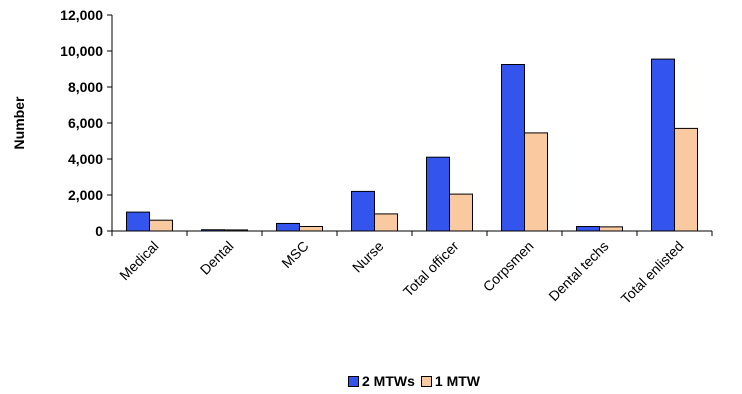 The width and height of the screenshot is (742, 394). I want to click on y-tick-label: 4,000, so click(85, 159).